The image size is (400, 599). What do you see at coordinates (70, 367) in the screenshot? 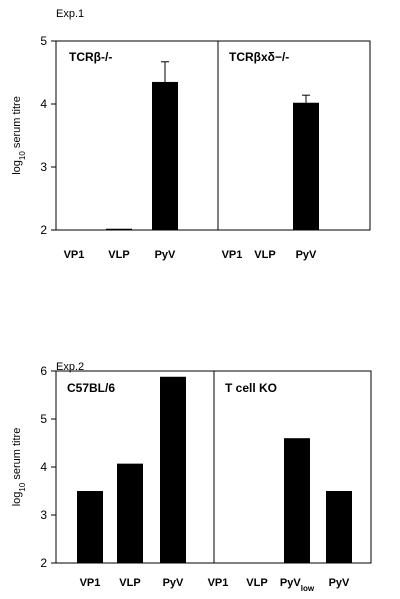
I see `chart-title: Exp.2` at bounding box center [70, 367].